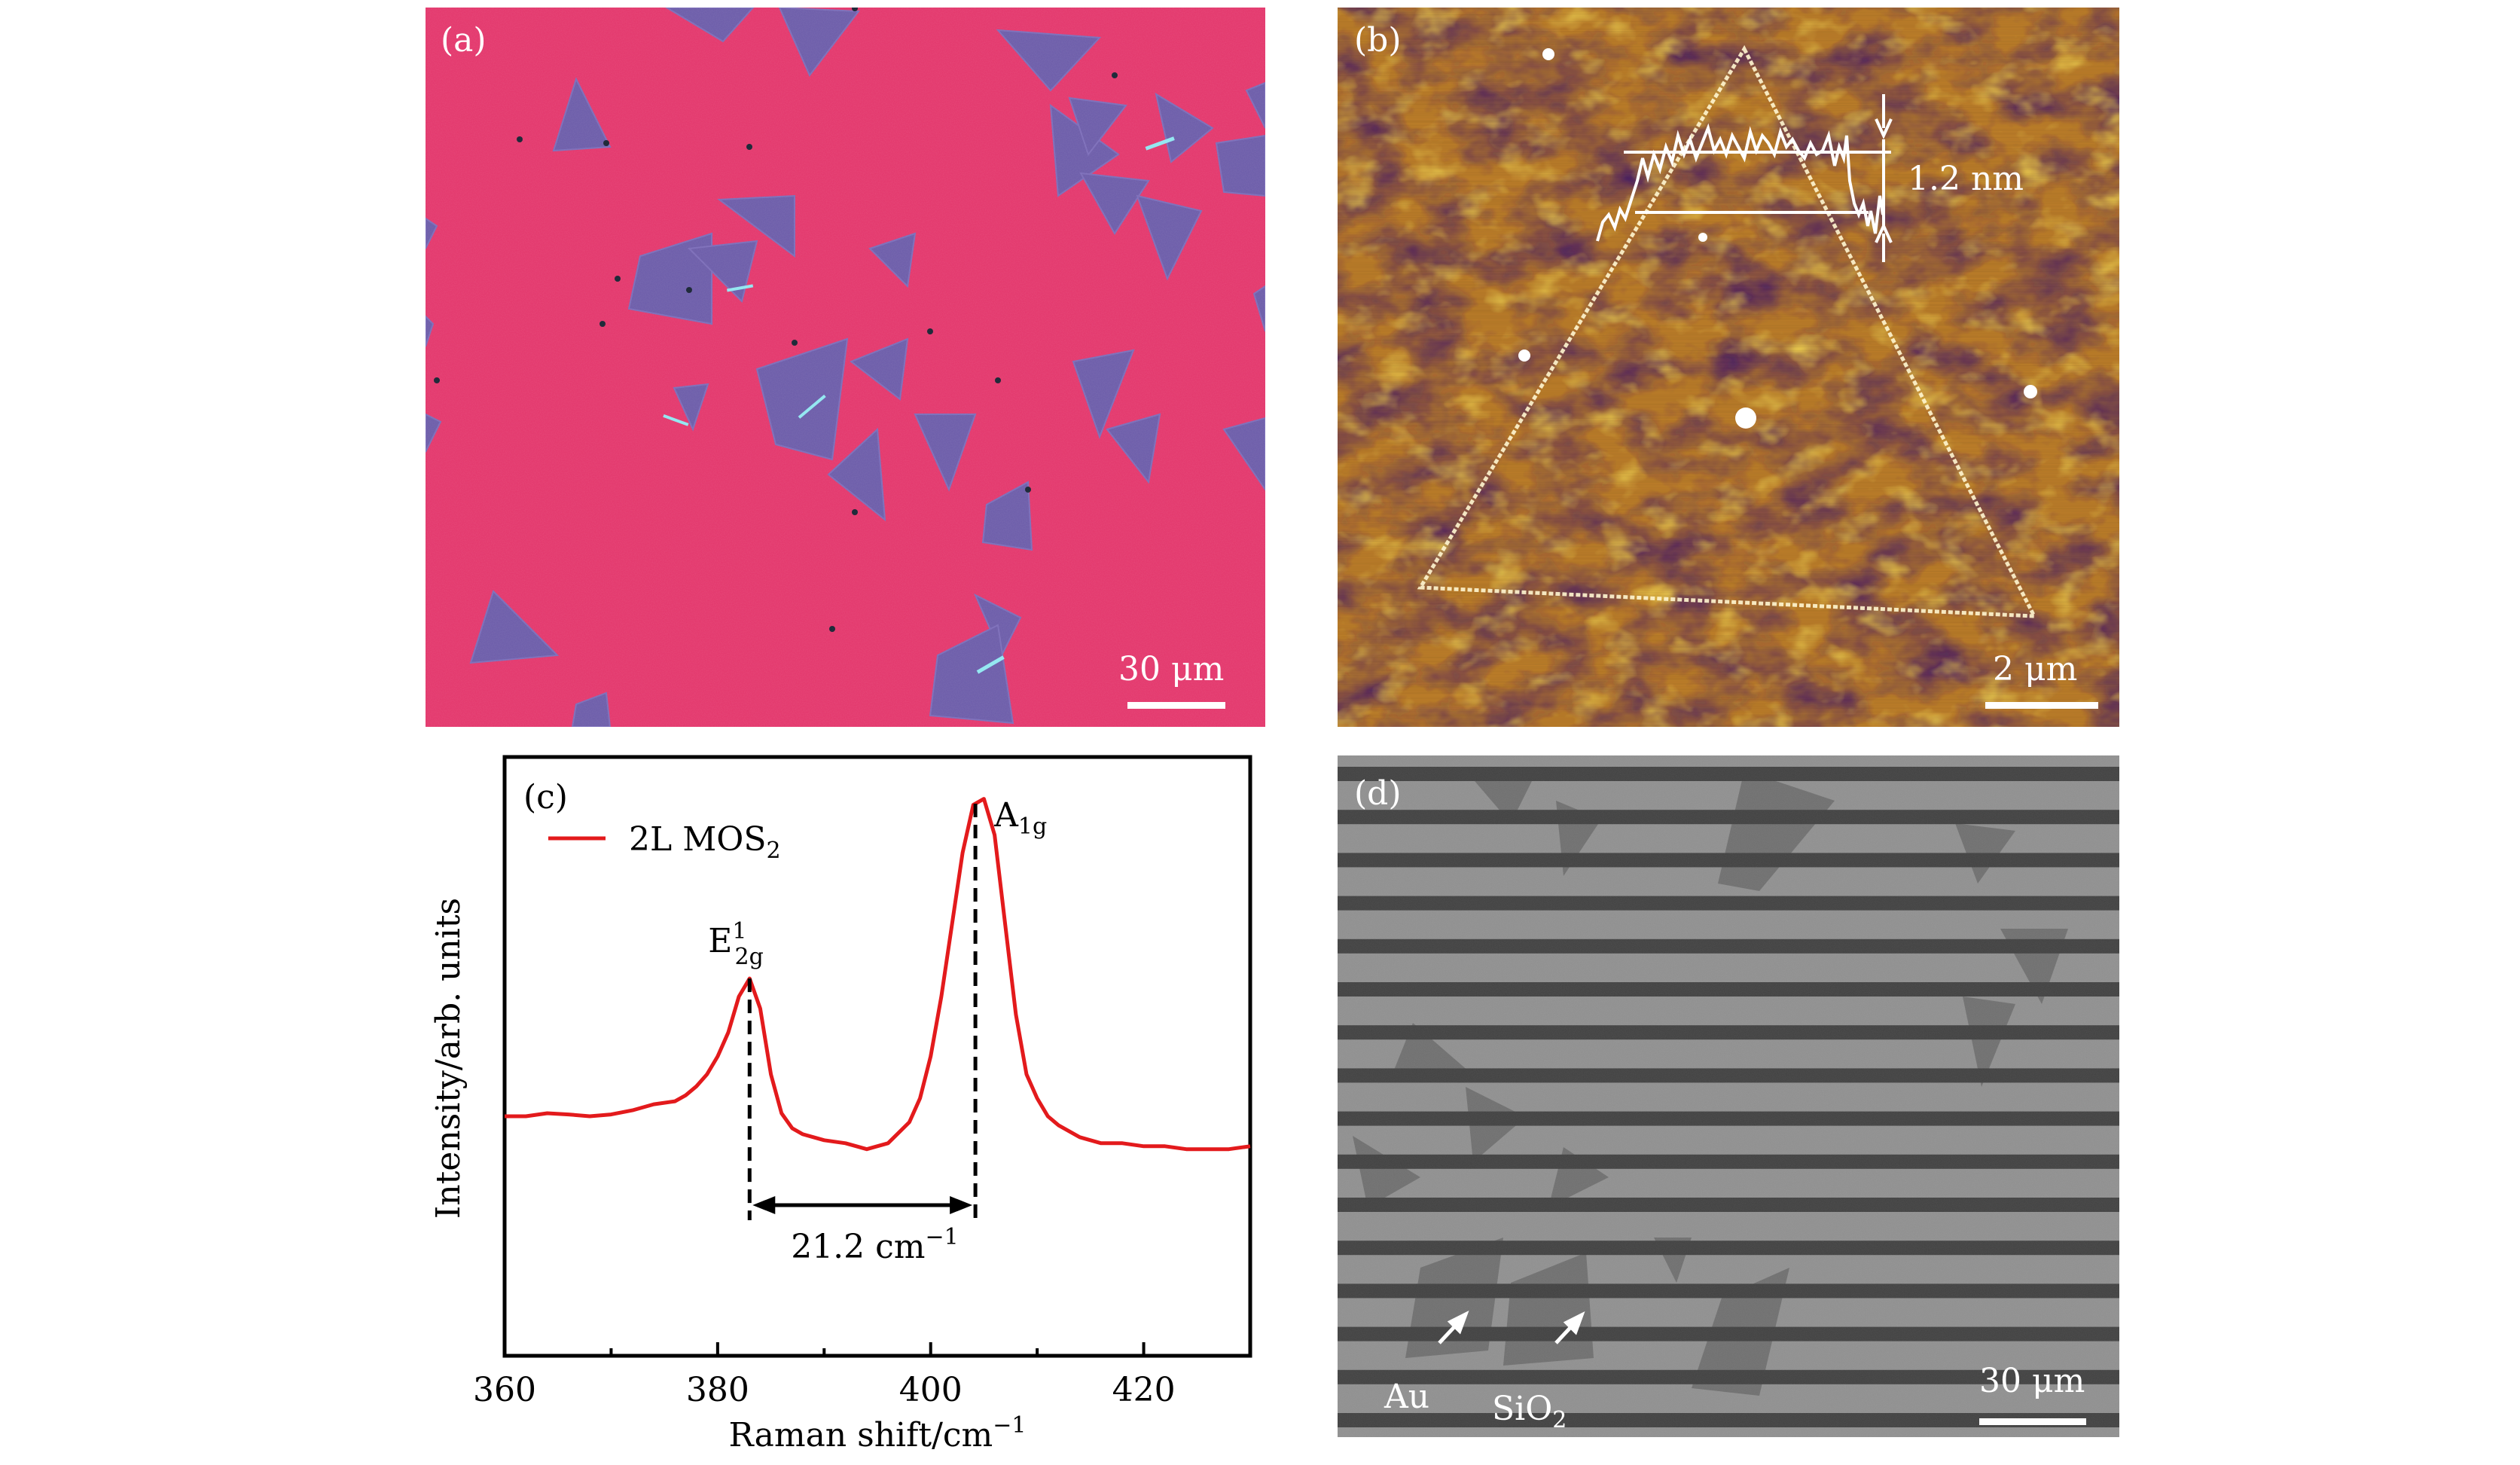 The width and height of the screenshot is (2520, 1465). Describe the element at coordinates (1966, 179) in the screenshot. I see `height-label: 1.2 nm` at that location.